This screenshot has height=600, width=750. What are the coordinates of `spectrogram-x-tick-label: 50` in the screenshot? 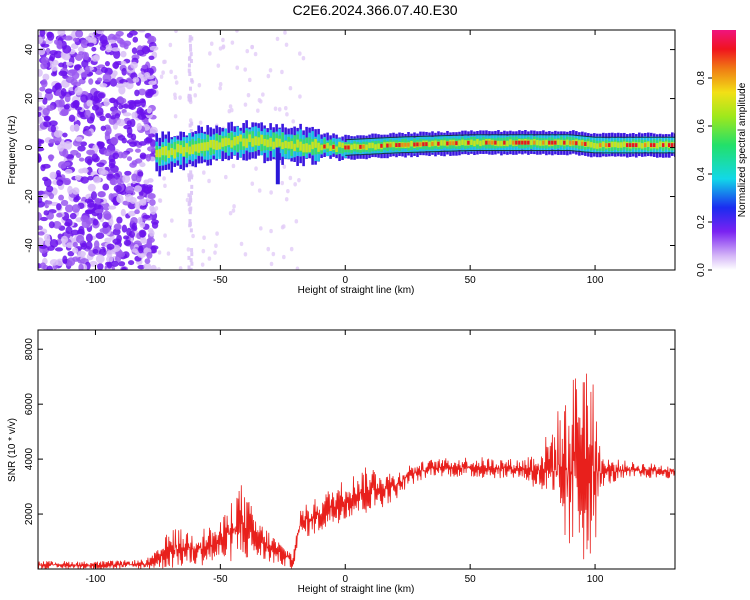 It's located at (471, 280).